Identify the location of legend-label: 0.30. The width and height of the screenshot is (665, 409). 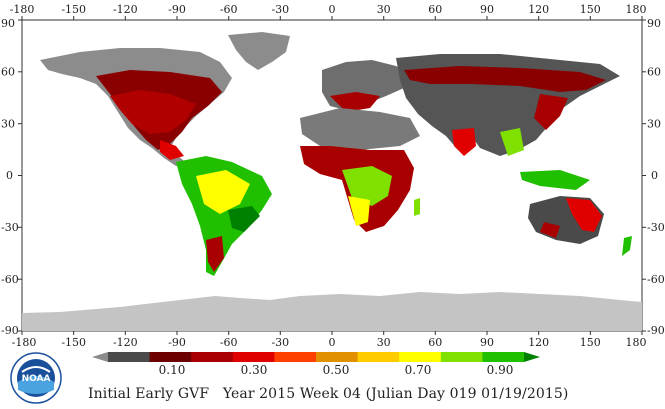
(254, 370).